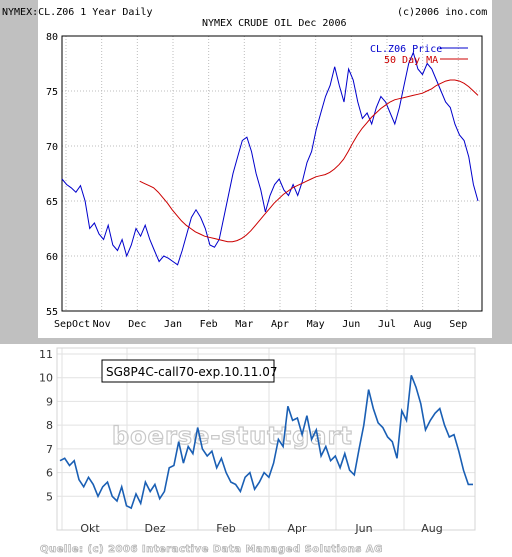 Image resolution: width=512 pixels, height=557 pixels. Describe the element at coordinates (19, 171) in the screenshot. I see `left-margin` at that location.